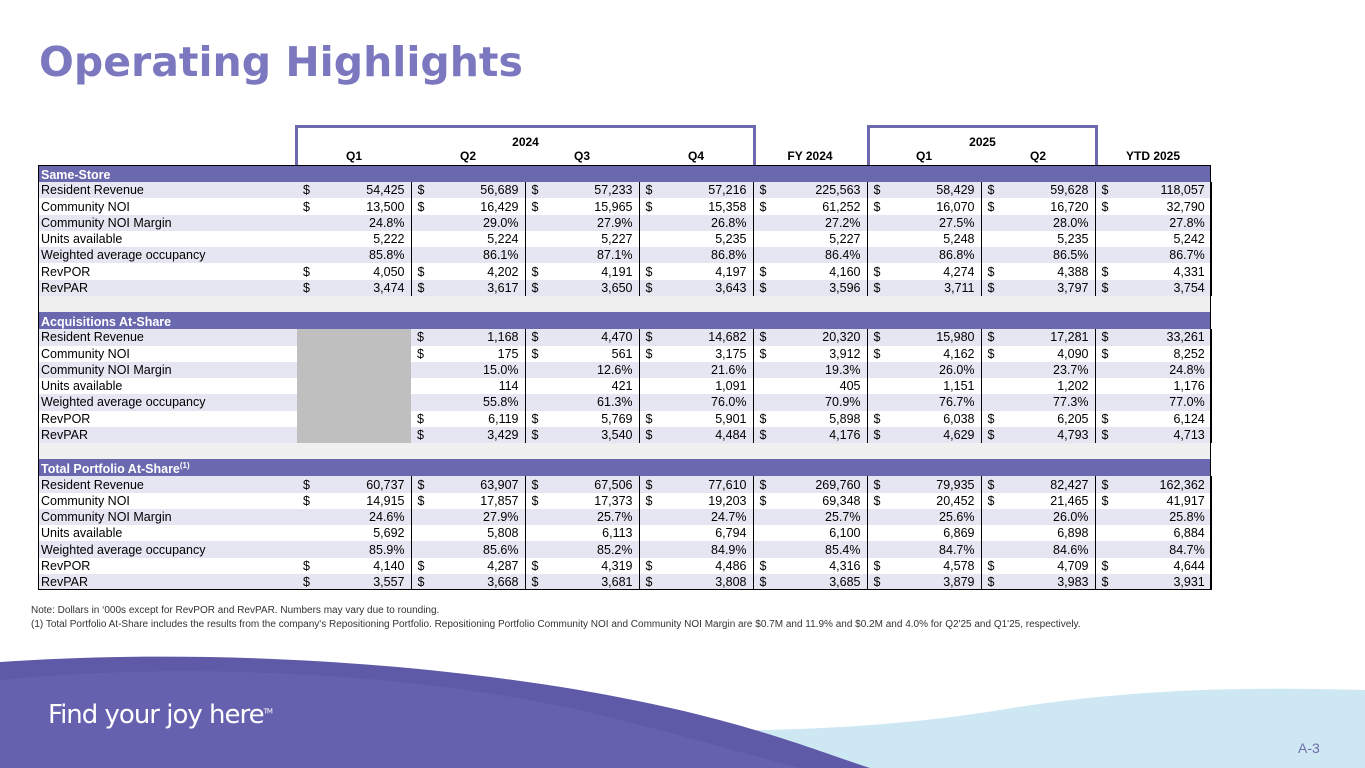  Describe the element at coordinates (706, 287) in the screenshot. I see `cell-value: 3,643` at that location.